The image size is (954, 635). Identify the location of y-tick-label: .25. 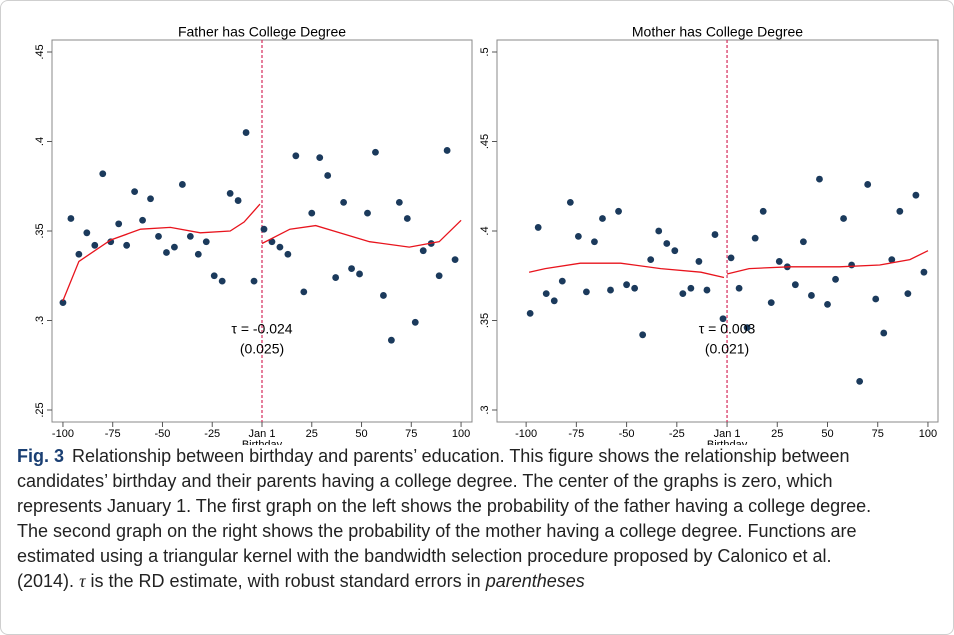
(40, 409).